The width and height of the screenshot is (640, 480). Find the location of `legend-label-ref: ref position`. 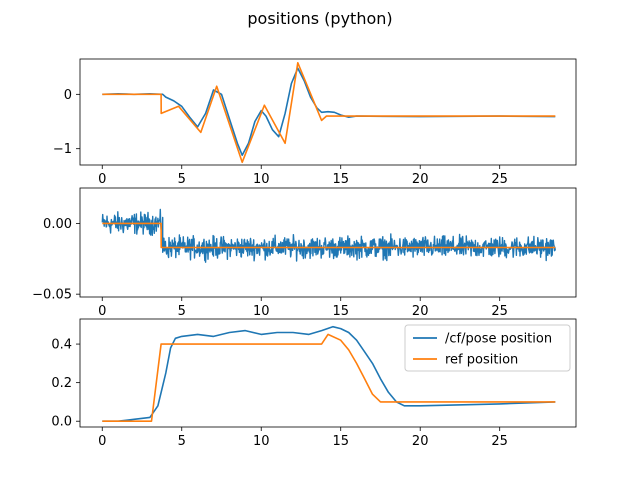

legend-label-ref: ref position is located at coordinates (481, 360).